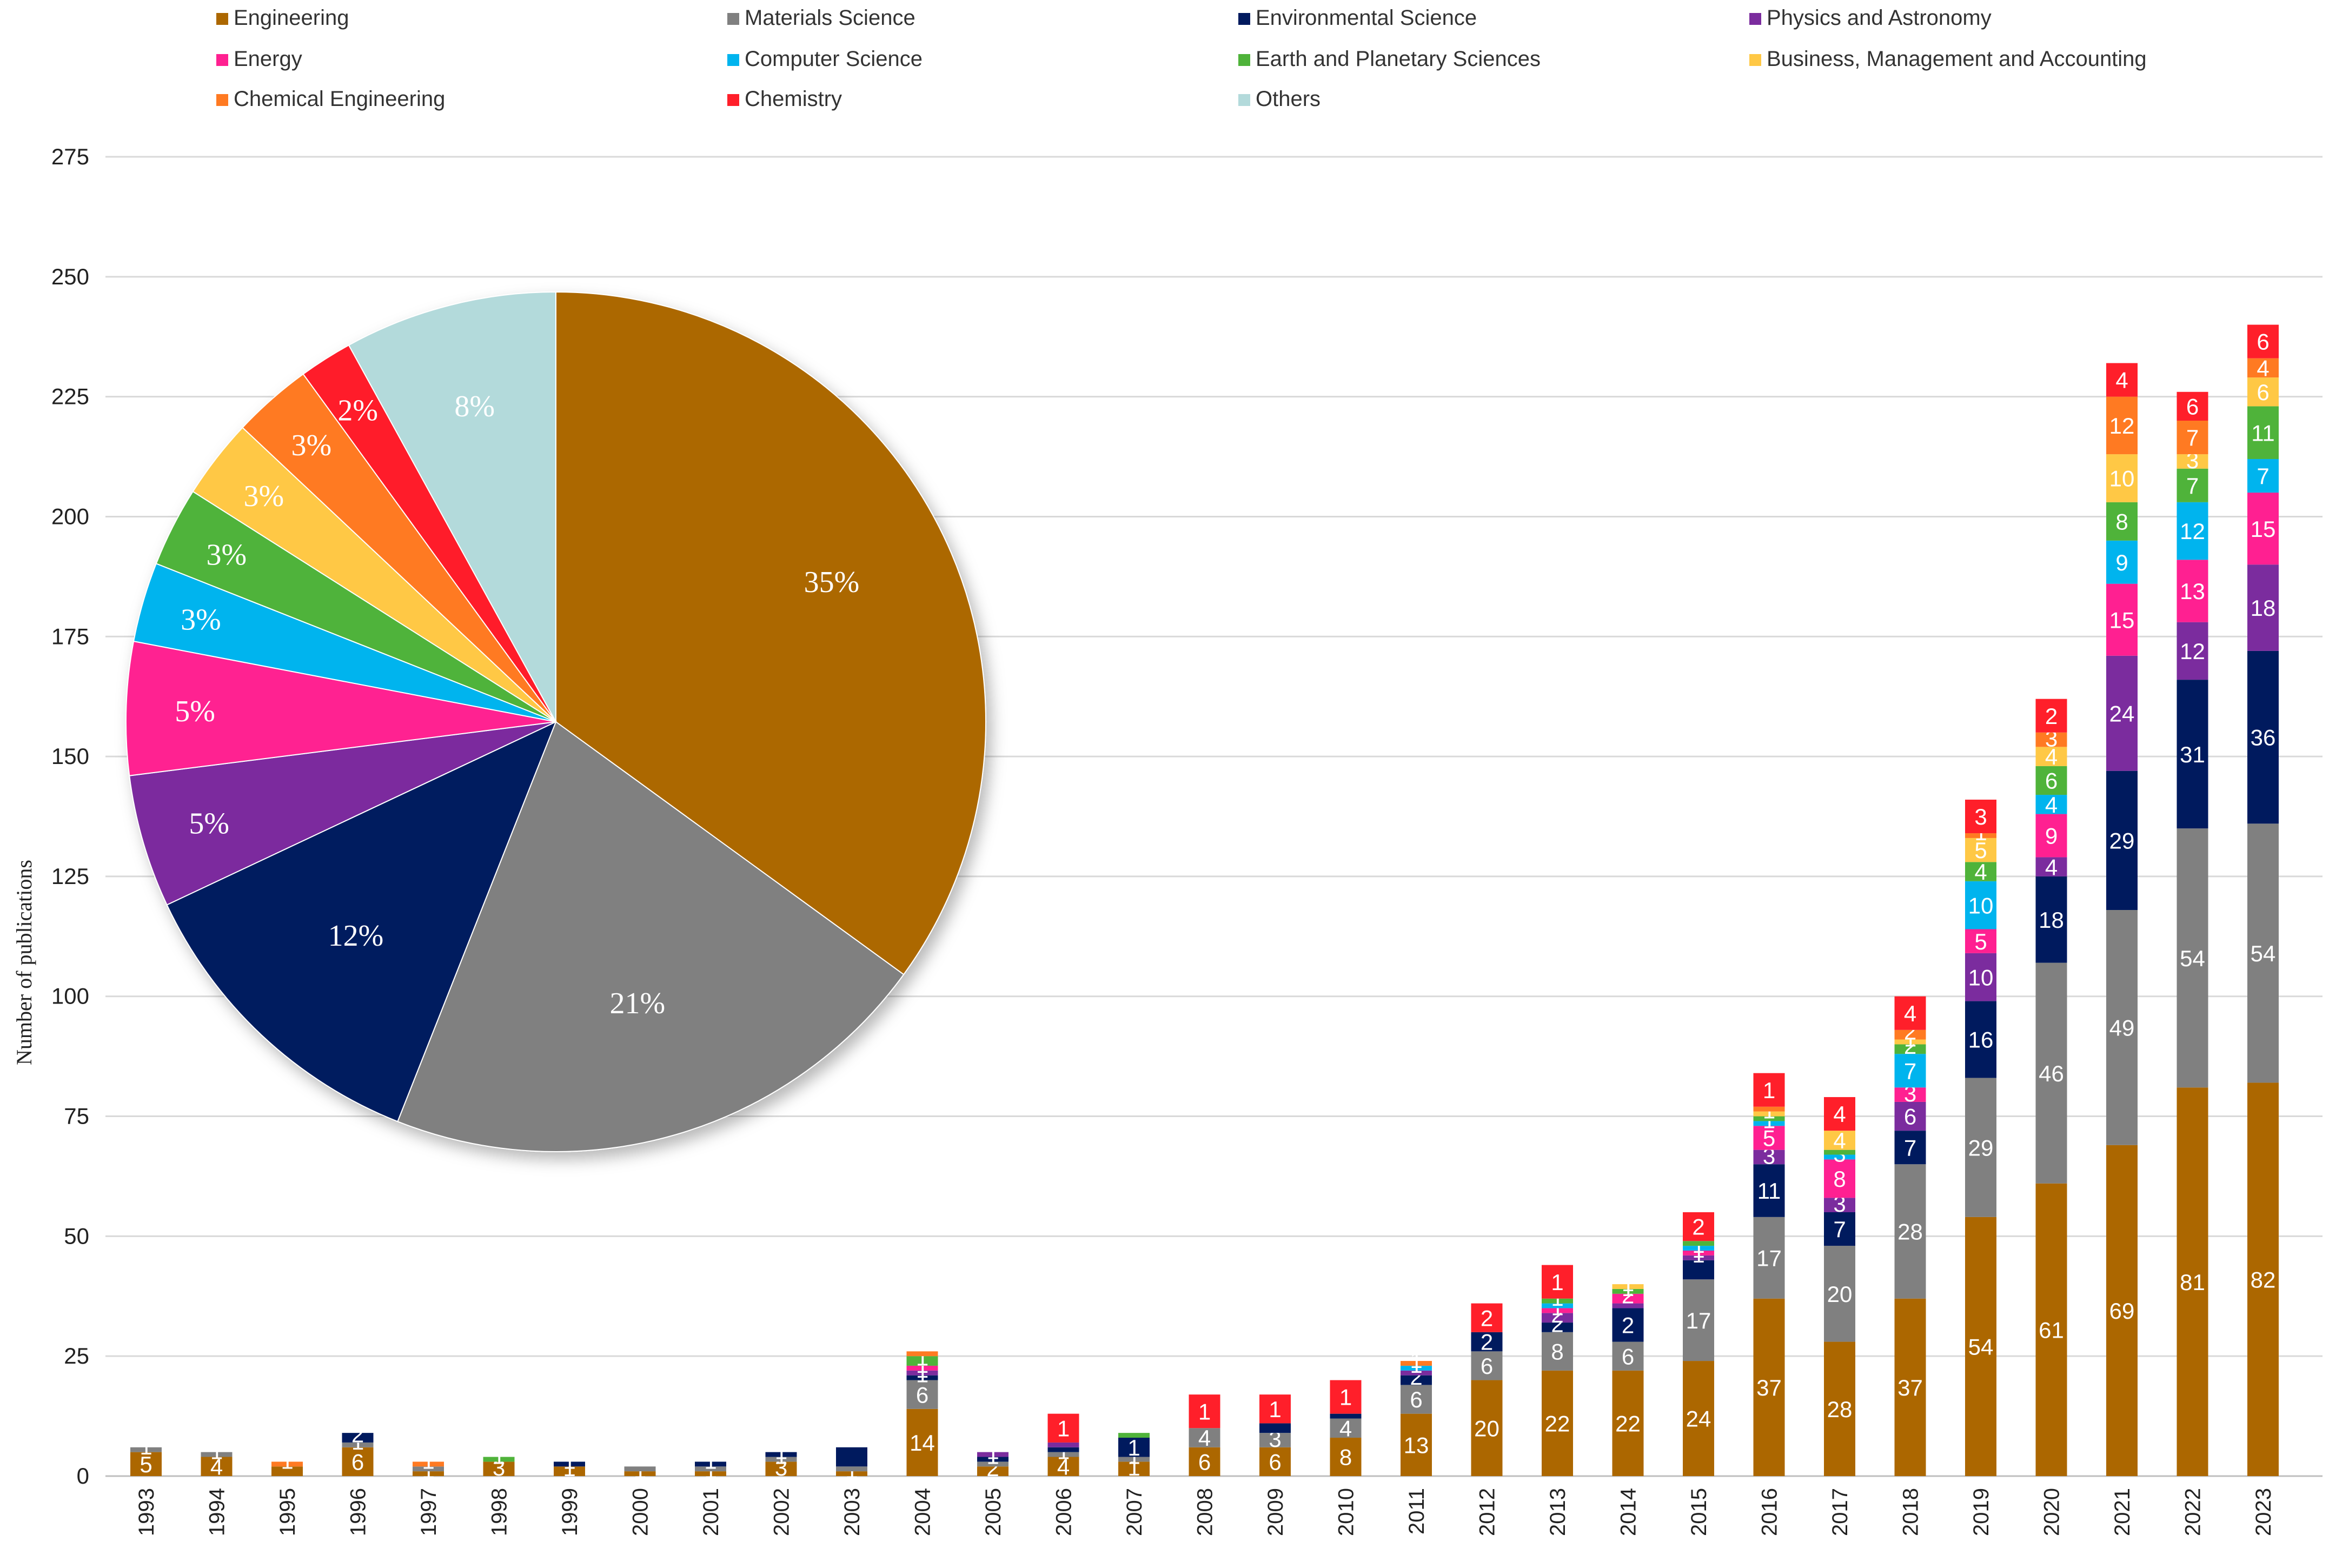 The width and height of the screenshot is (2329, 1568). Describe the element at coordinates (70, 756) in the screenshot. I see `y-tick-label: 150` at that location.